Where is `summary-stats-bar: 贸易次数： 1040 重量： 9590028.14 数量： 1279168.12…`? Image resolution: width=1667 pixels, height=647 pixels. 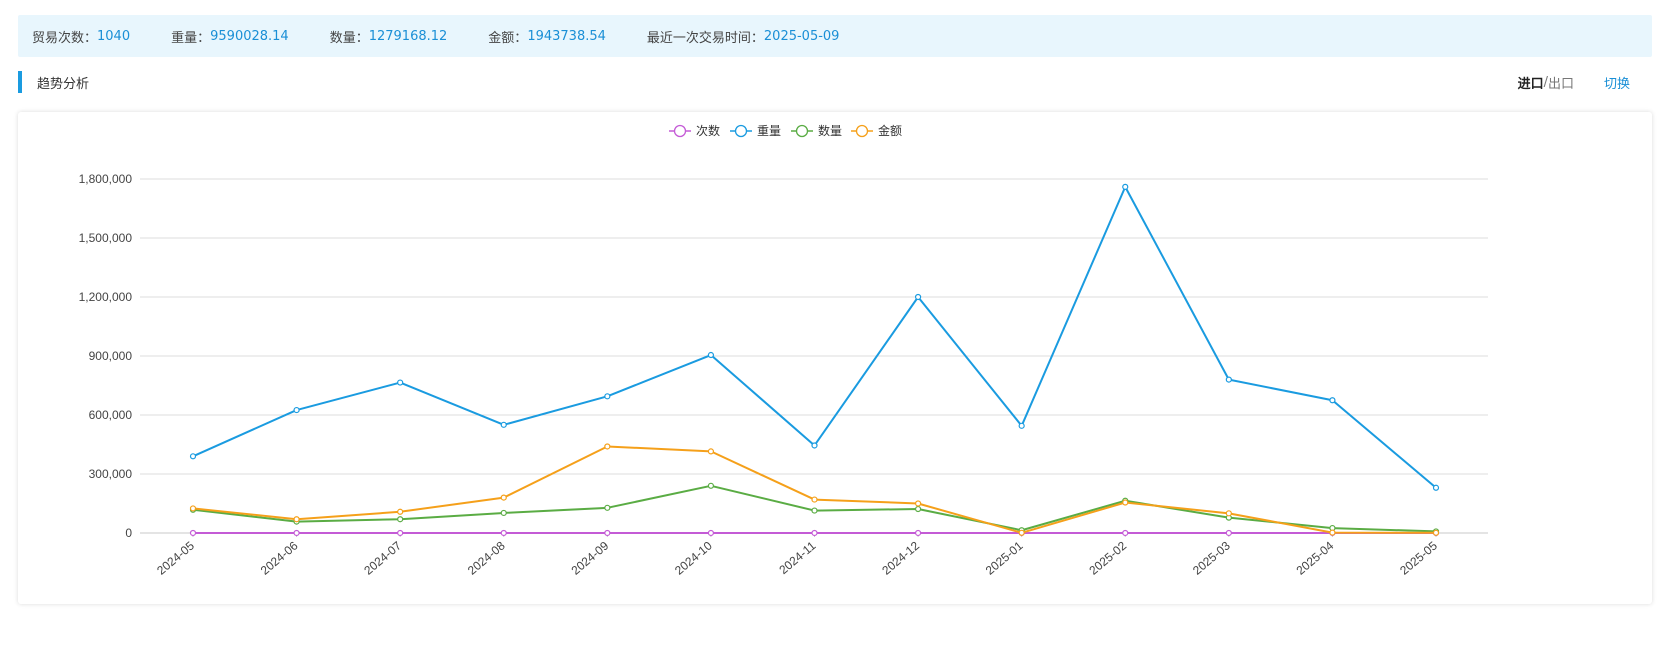 summary-stats-bar: 贸易次数： 1040 重量： 9590028.14 数量： 1279168.12… is located at coordinates (835, 36).